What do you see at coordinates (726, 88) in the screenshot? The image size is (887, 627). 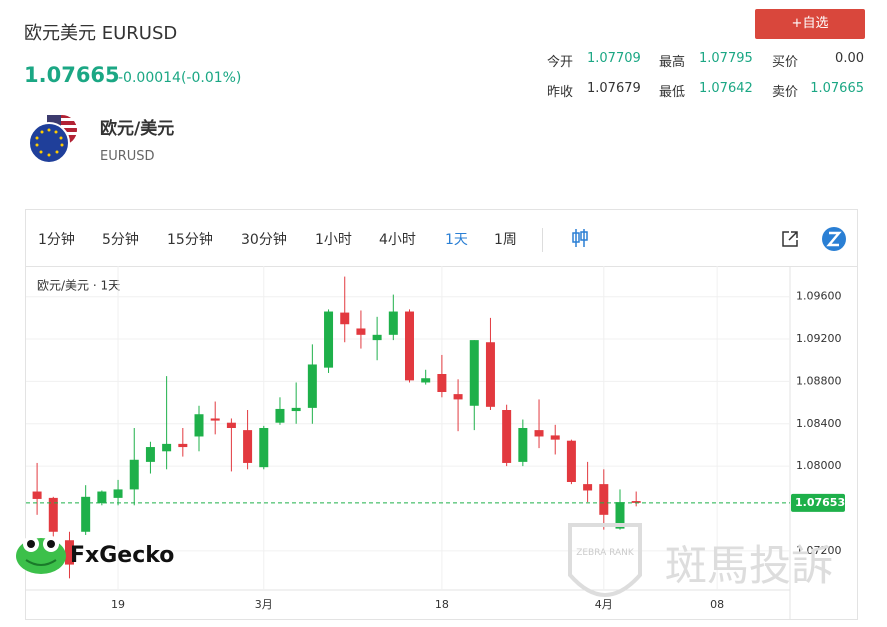 I see `stat-value: 1.07642` at bounding box center [726, 88].